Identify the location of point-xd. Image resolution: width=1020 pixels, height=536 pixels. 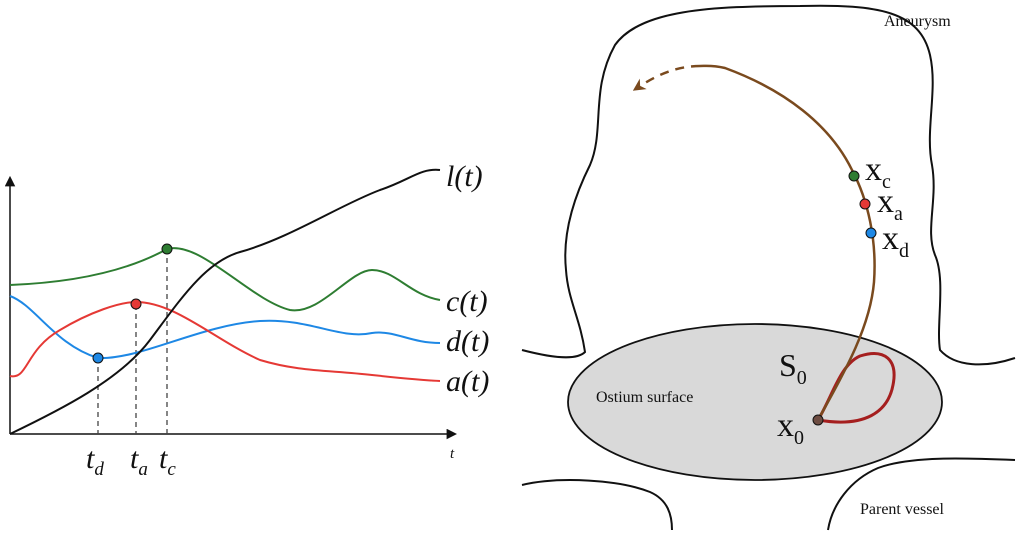
(871, 233).